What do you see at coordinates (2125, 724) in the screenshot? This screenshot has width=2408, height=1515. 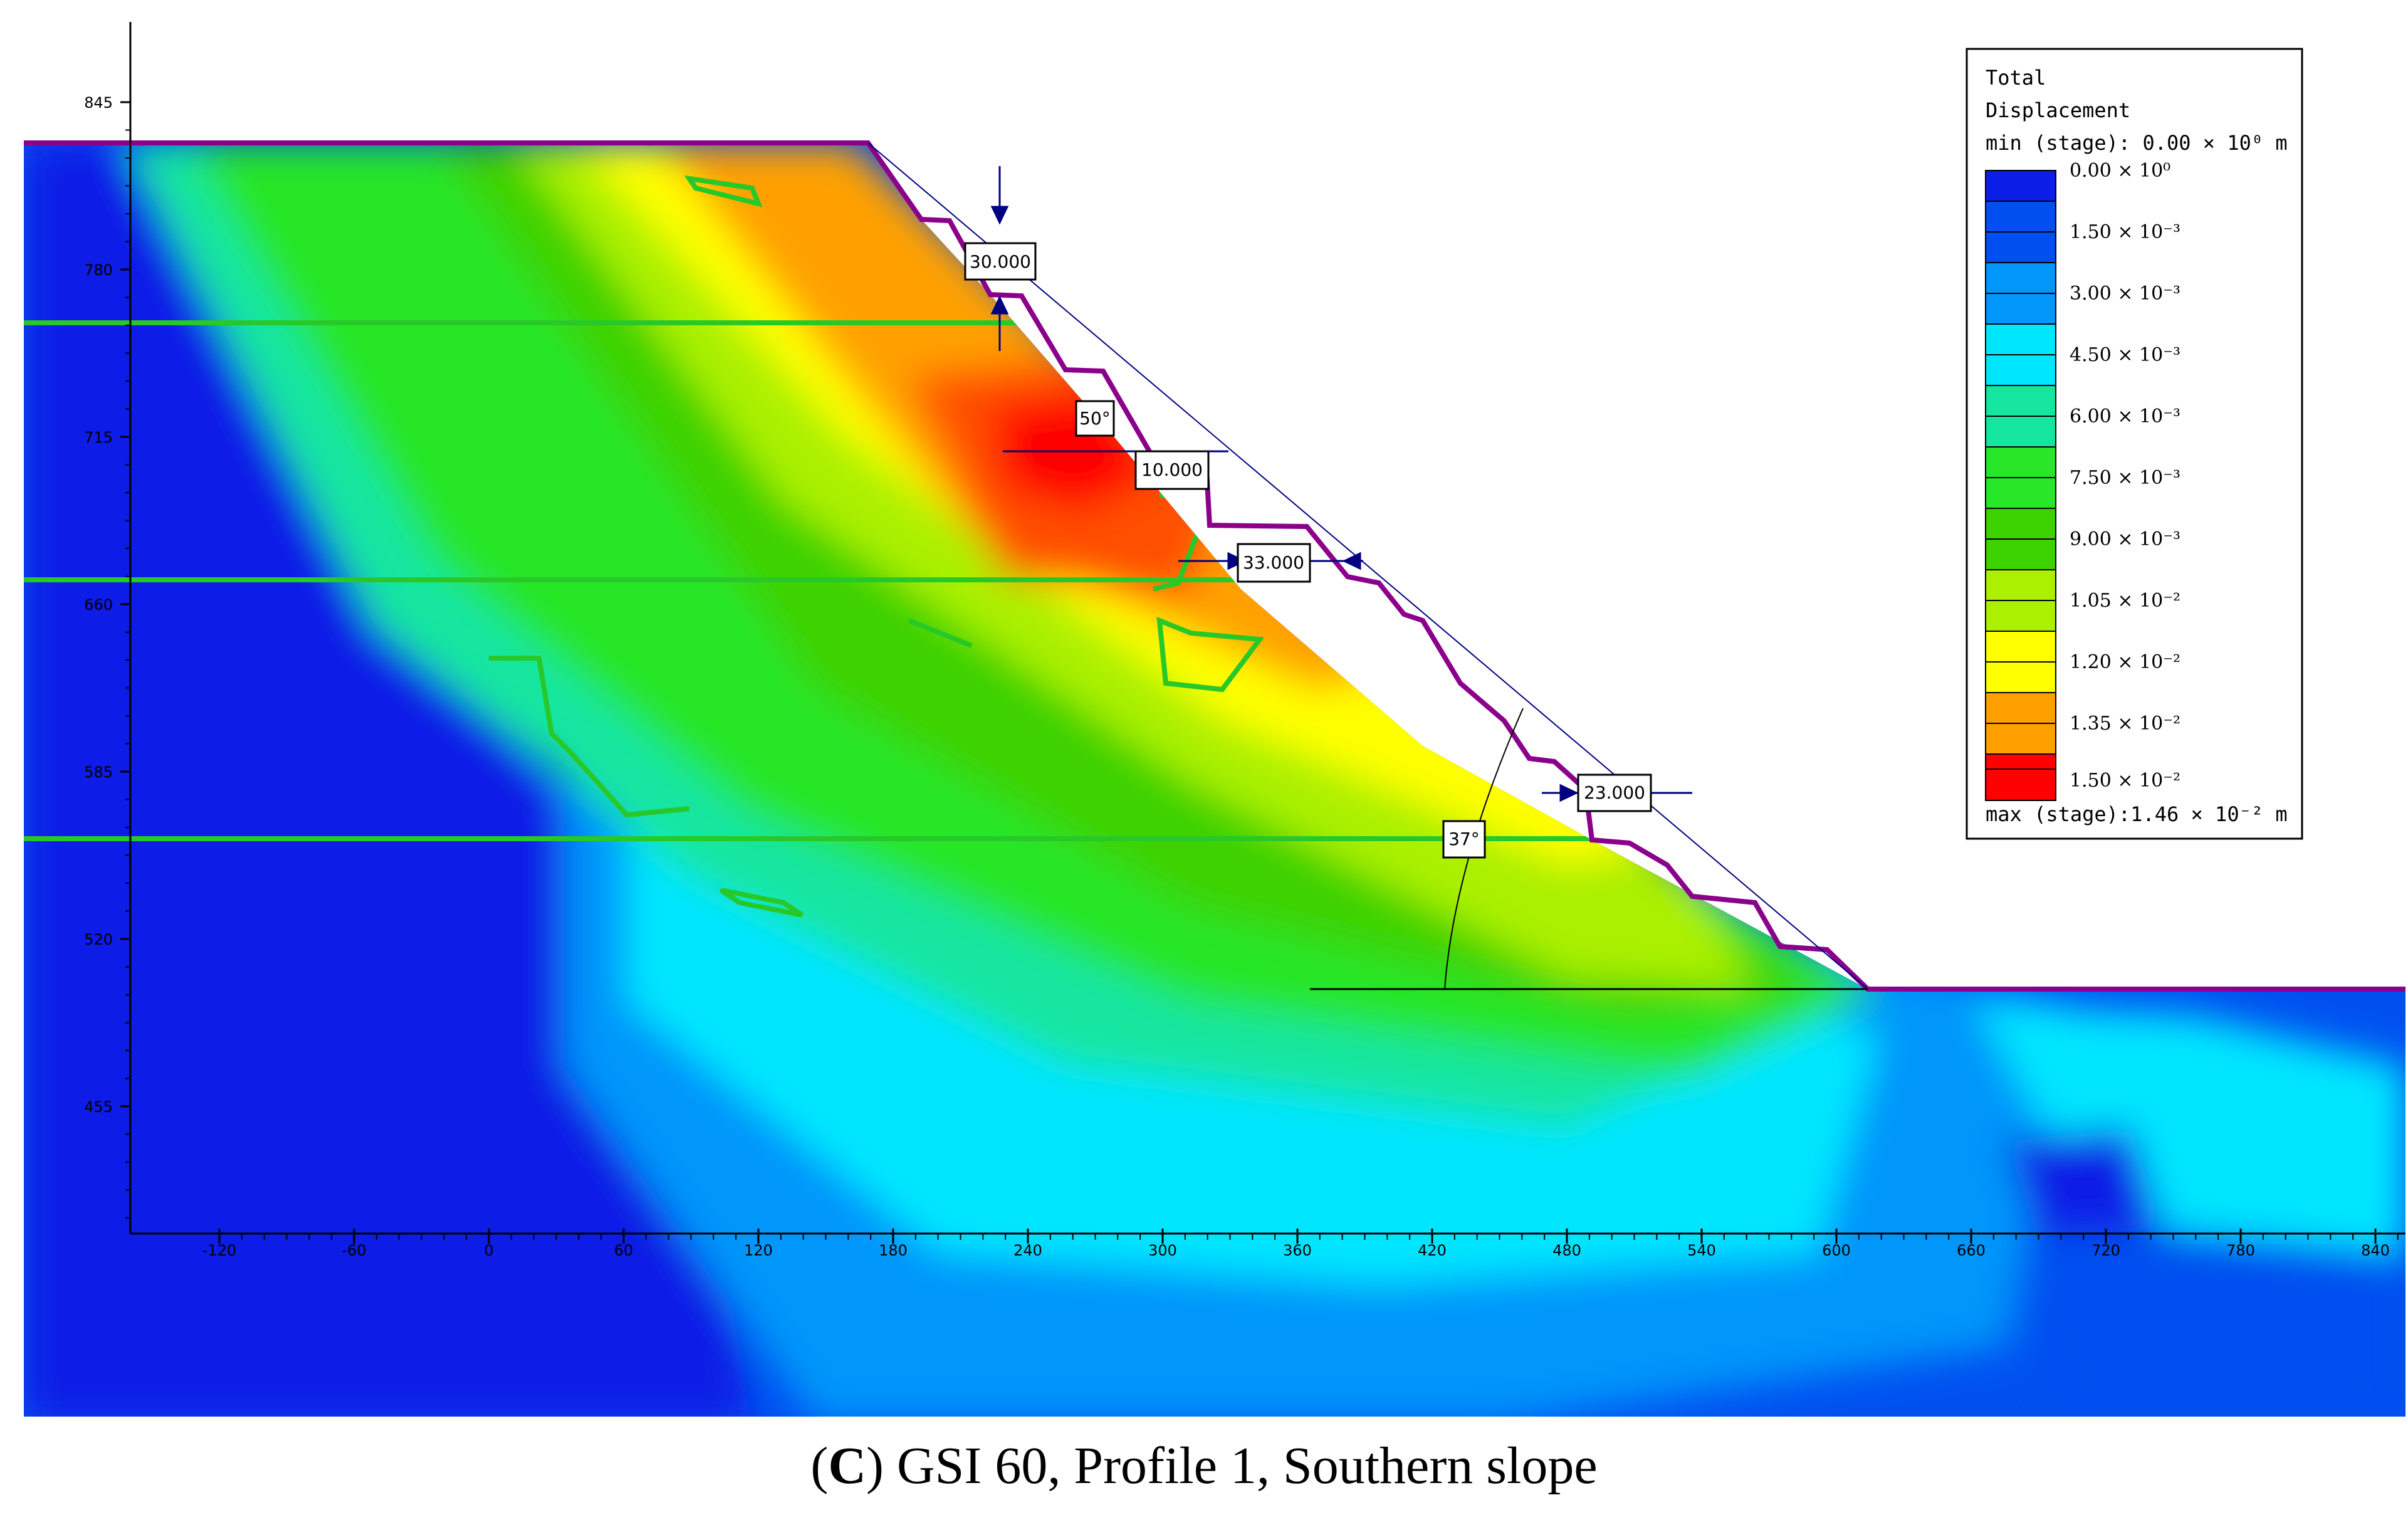 I see `legend-entry-label: 1.35 × 10⁻²` at bounding box center [2125, 724].